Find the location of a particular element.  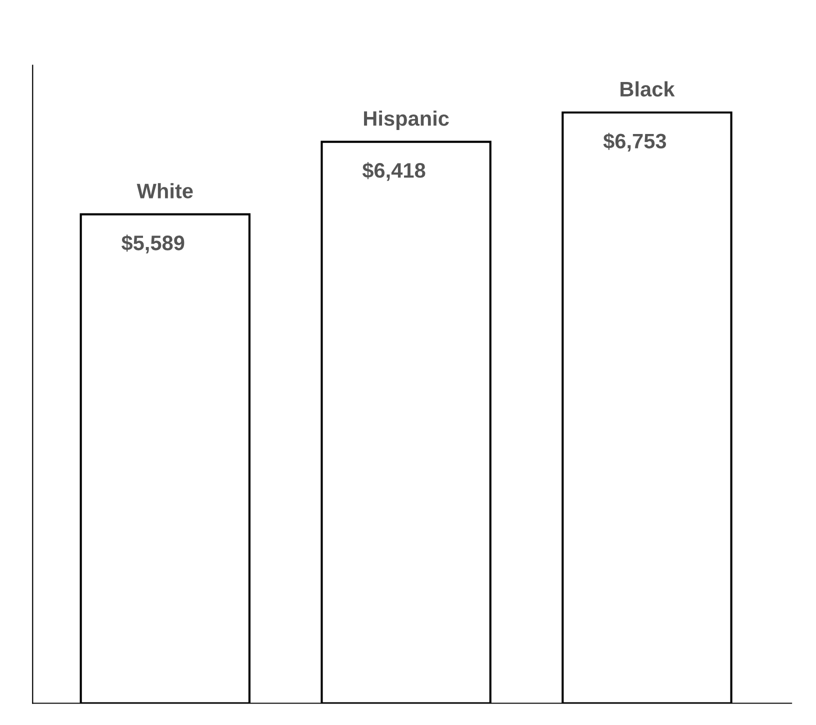

data-label: $6,753 is located at coordinates (634, 142).